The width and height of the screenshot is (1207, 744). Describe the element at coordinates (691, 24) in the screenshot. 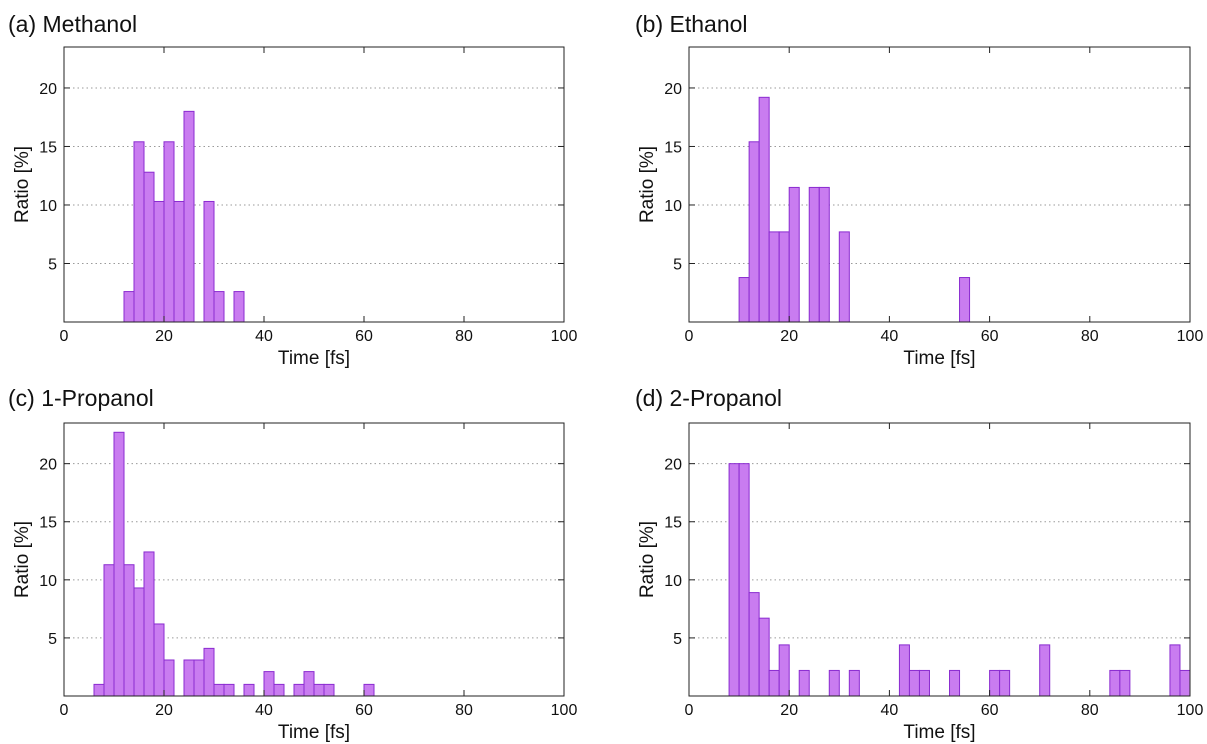

I see `panel-title: (b) Ethanol` at that location.